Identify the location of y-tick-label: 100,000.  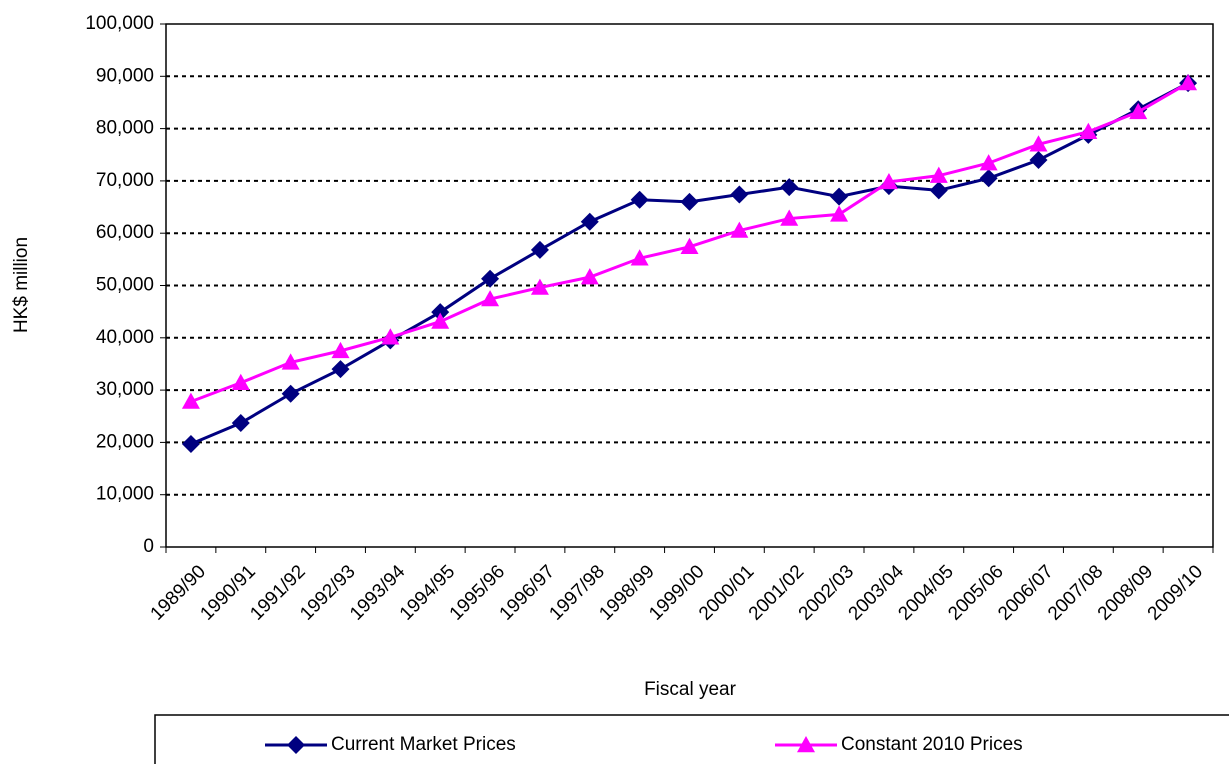
(119, 23).